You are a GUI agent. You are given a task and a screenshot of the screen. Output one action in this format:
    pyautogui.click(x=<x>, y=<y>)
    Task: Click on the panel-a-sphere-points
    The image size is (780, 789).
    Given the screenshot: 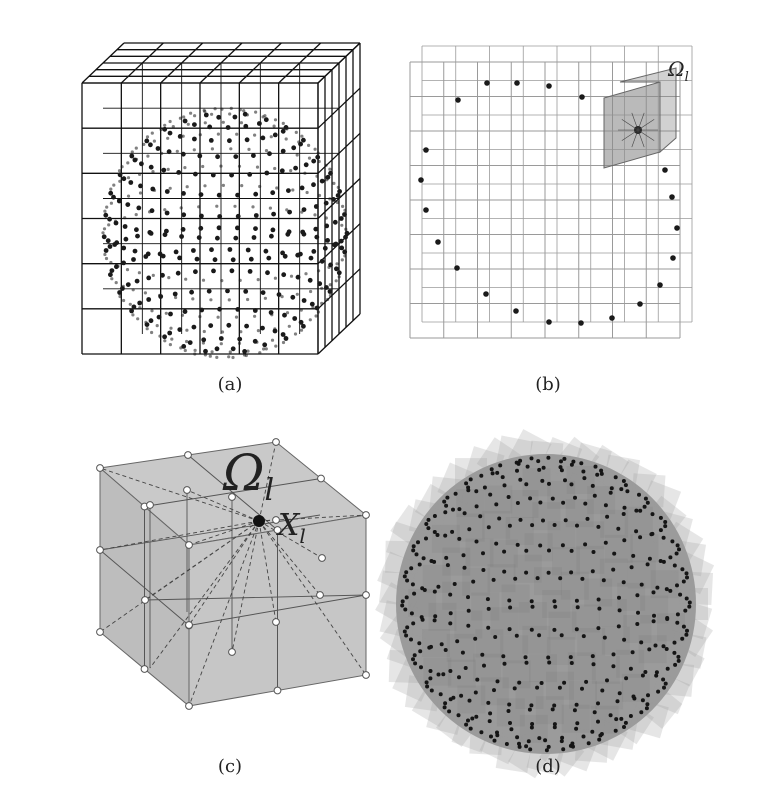 What is the action you would take?
    pyautogui.click(x=225, y=233)
    